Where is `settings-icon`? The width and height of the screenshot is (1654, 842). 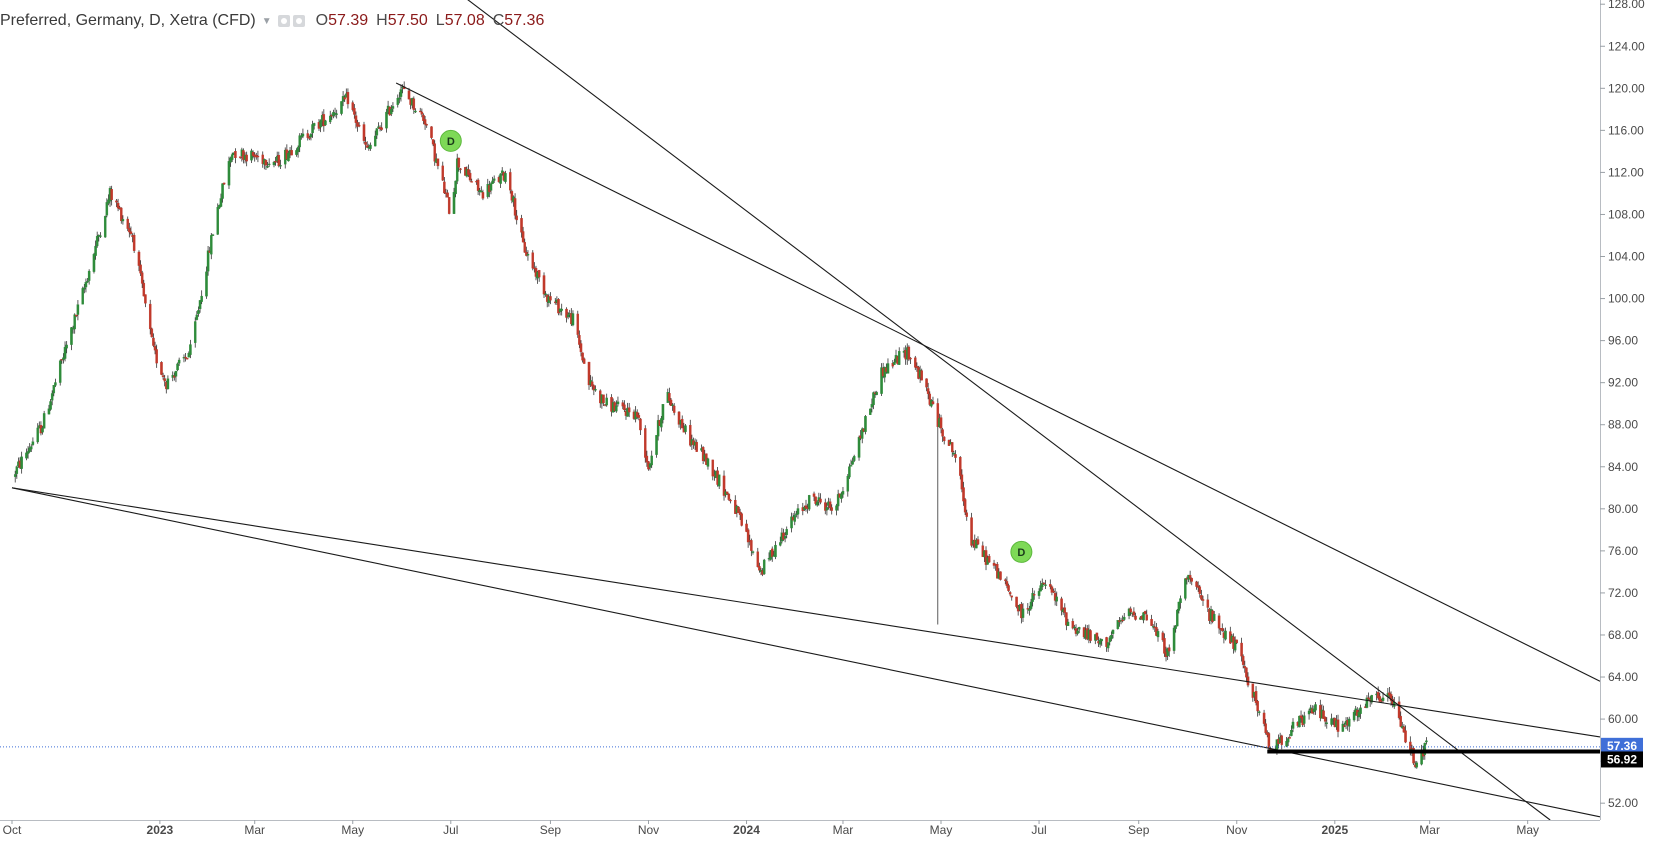 settings-icon is located at coordinates (298, 21).